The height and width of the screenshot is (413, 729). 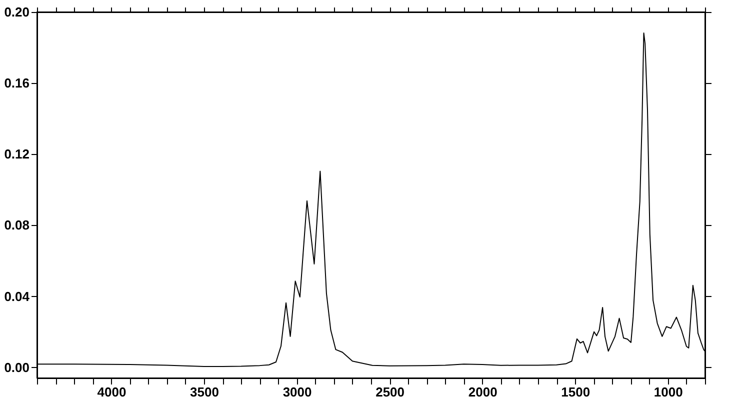 What do you see at coordinates (17, 296) in the screenshot?
I see `y-tick-label: 0.04` at bounding box center [17, 296].